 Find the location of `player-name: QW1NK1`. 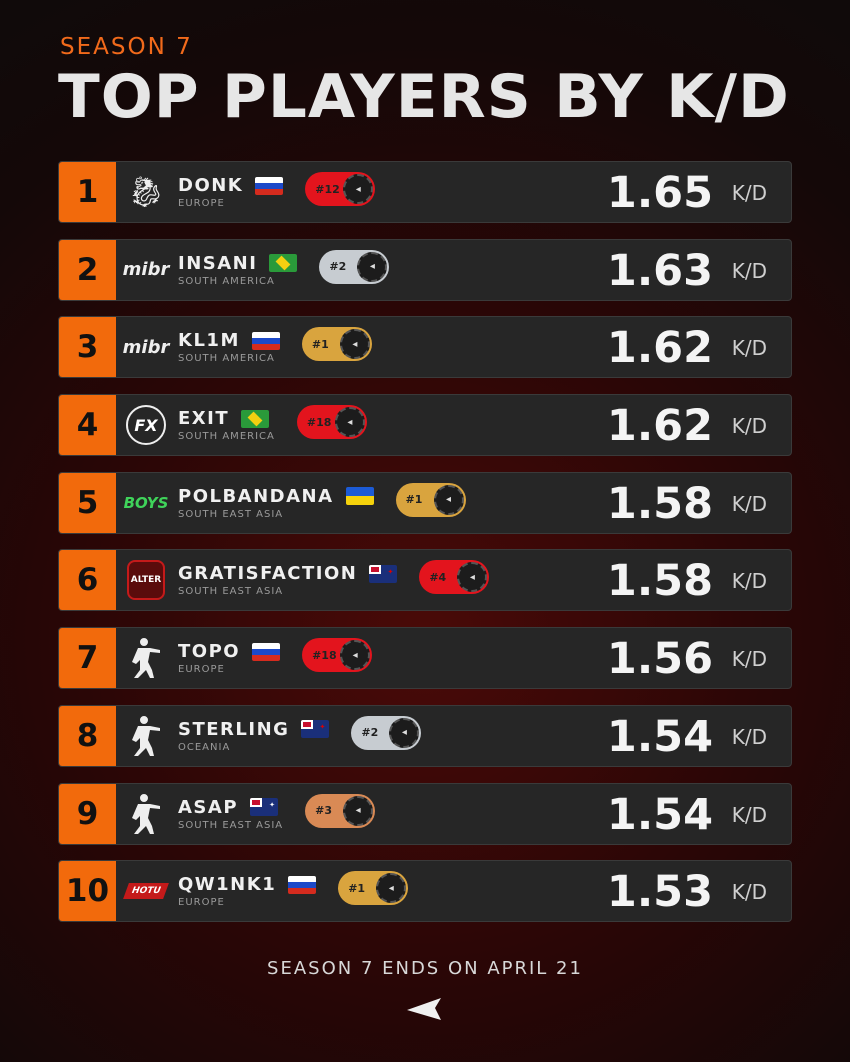

player-name: QW1NK1 is located at coordinates (227, 885).